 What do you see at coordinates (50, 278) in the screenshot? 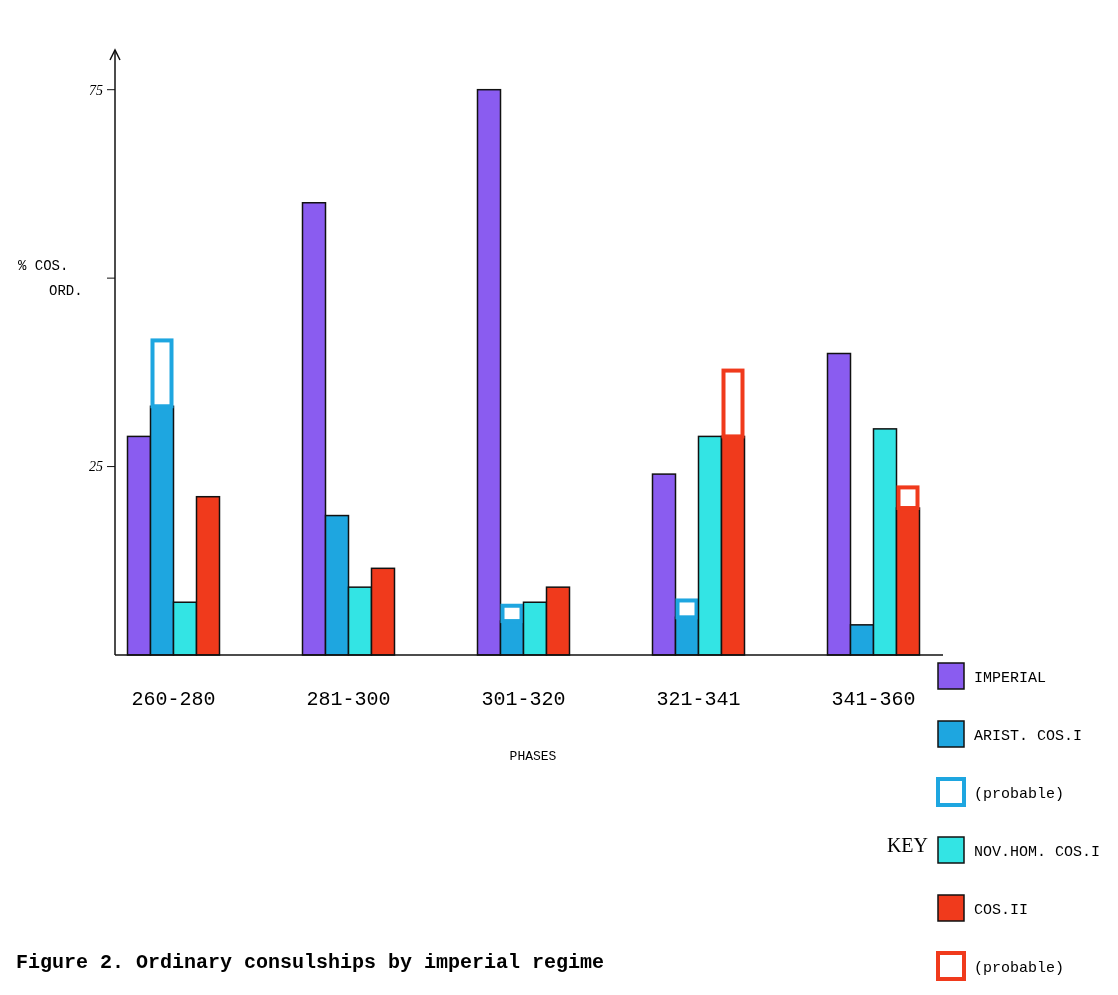
I see `y-axis-title: % COS. ORD.` at bounding box center [50, 278].